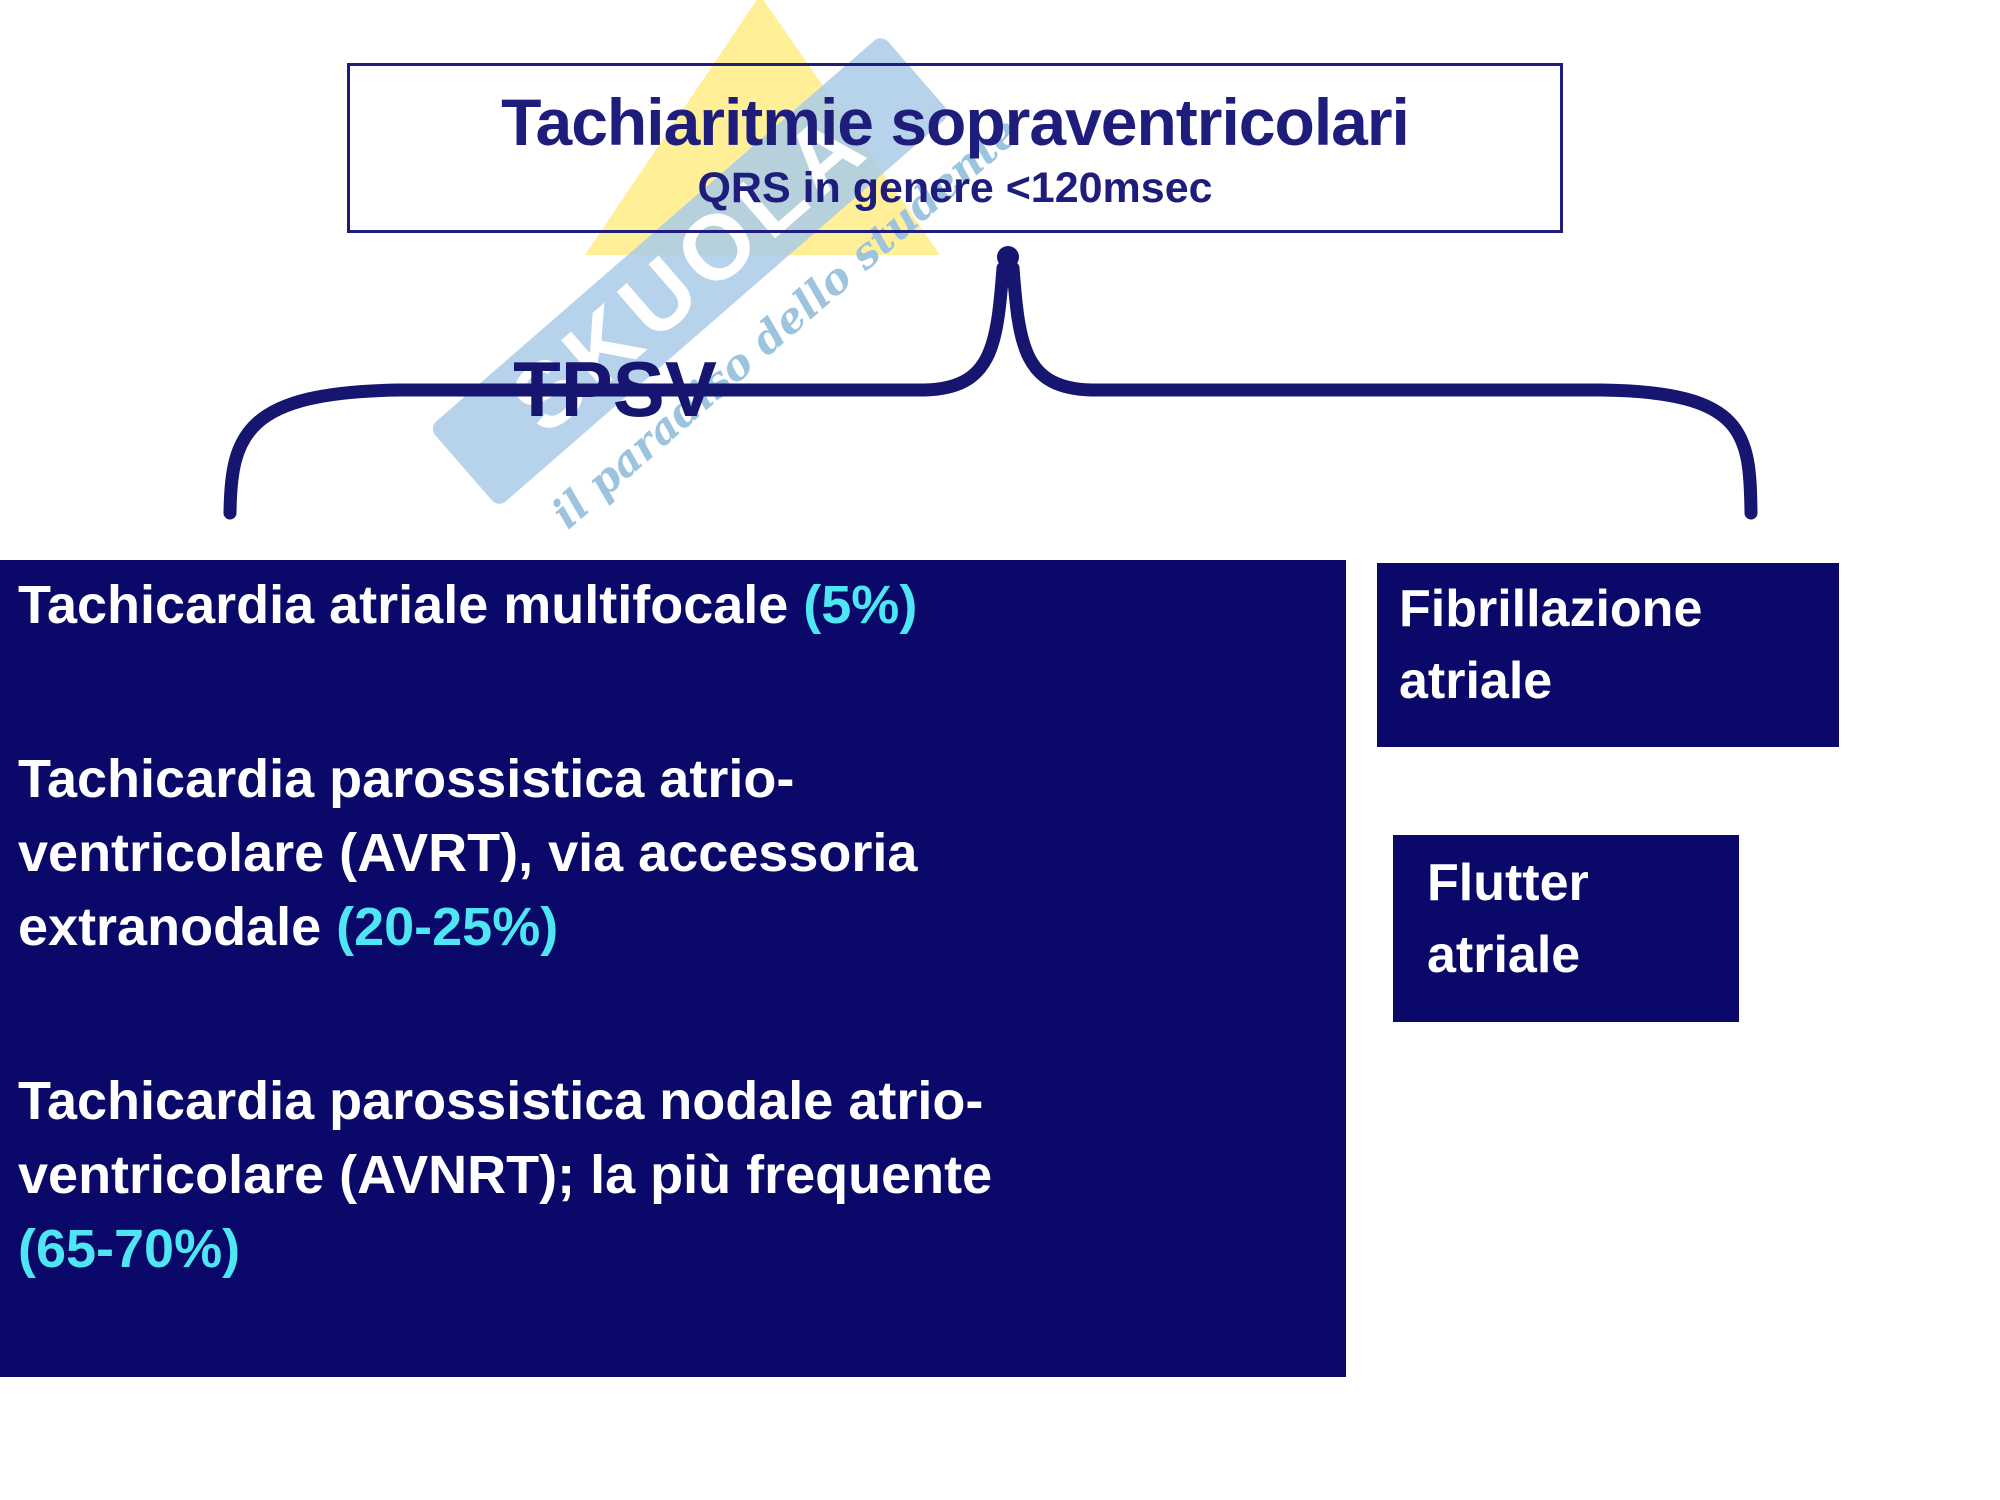 Image resolution: width=2000 pixels, height=1500 pixels. What do you see at coordinates (615, 389) in the screenshot?
I see `brace-label: TPSV` at bounding box center [615, 389].